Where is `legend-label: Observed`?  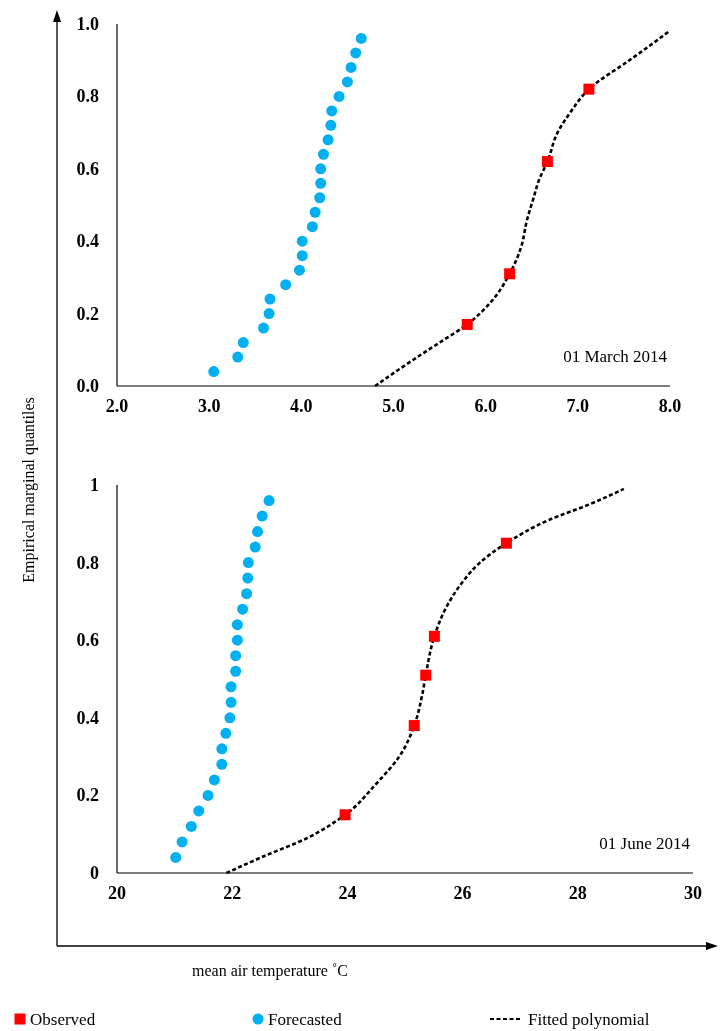 legend-label: Observed is located at coordinates (63, 1019).